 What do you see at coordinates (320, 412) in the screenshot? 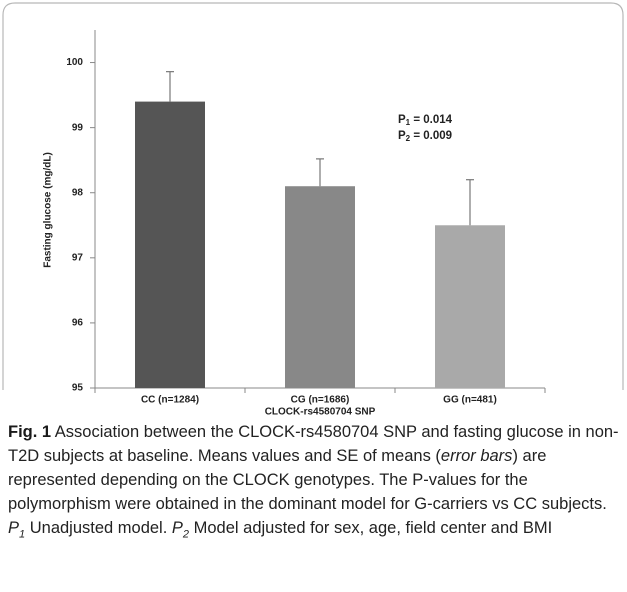
I see `x-axis-title: CLOCK-rs4580704 SNP` at bounding box center [320, 412].